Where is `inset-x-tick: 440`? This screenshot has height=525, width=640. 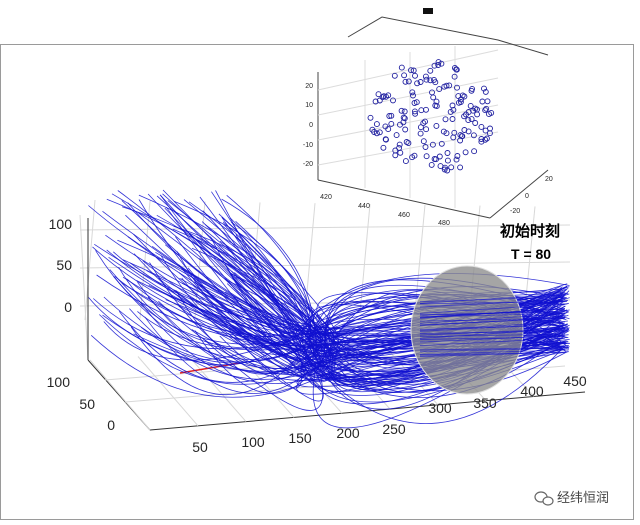 inset-x-tick: 440 is located at coordinates (364, 206).